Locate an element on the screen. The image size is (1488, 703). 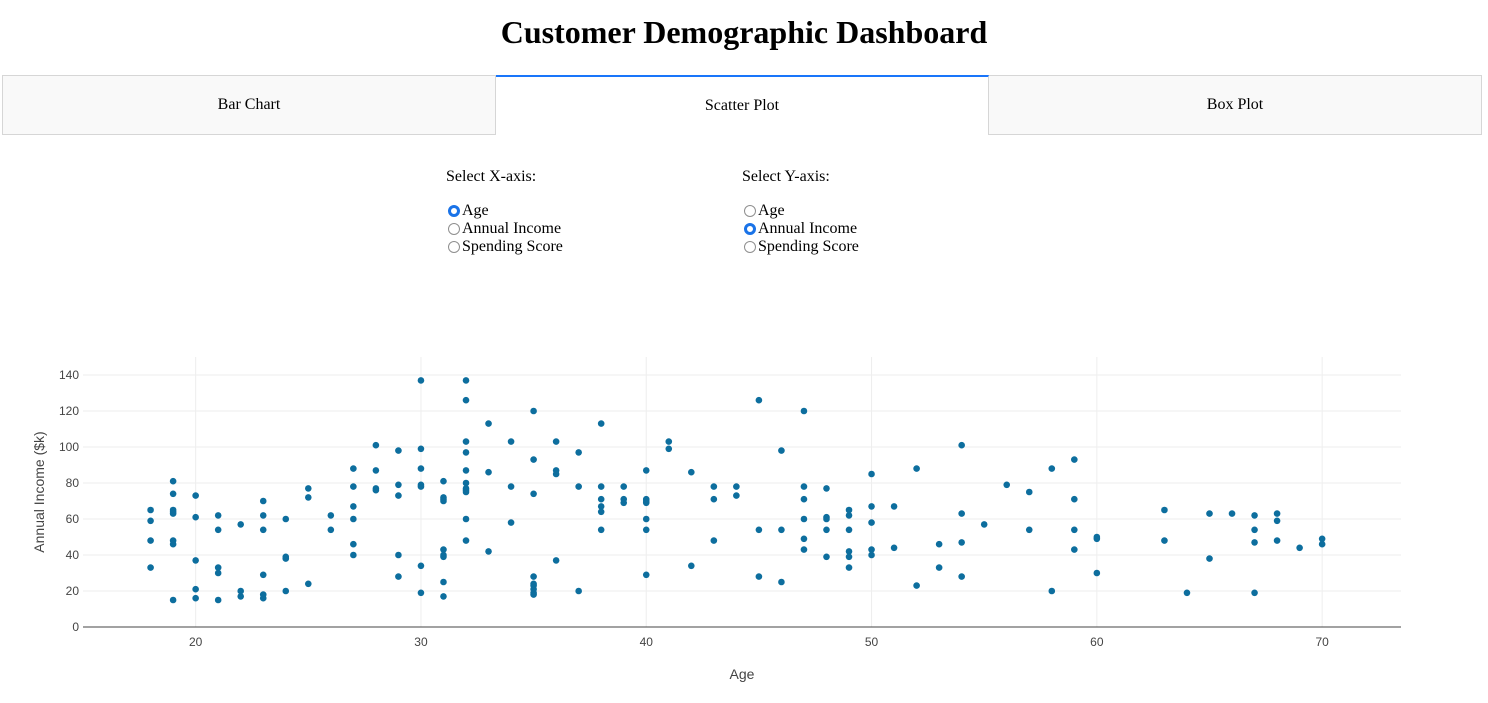
y-tick-label: 20 is located at coordinates (73, 591).